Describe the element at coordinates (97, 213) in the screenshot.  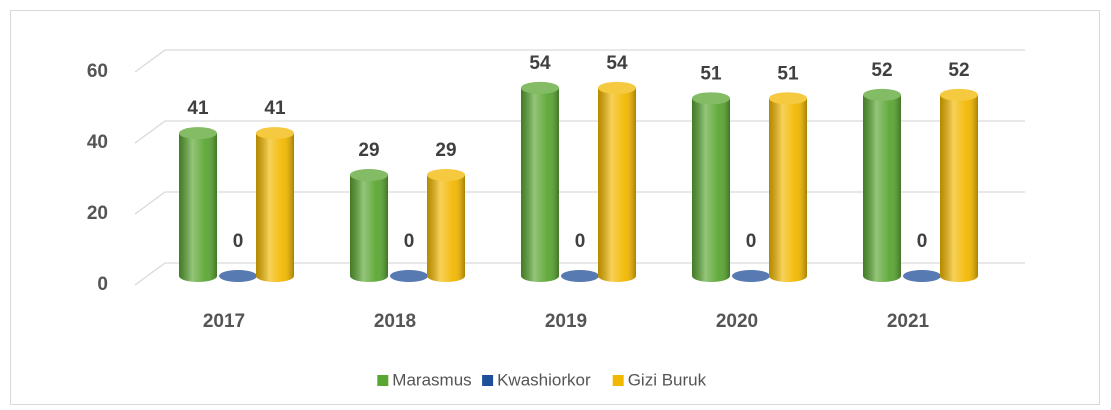
I see `y-tick-label: 20` at that location.